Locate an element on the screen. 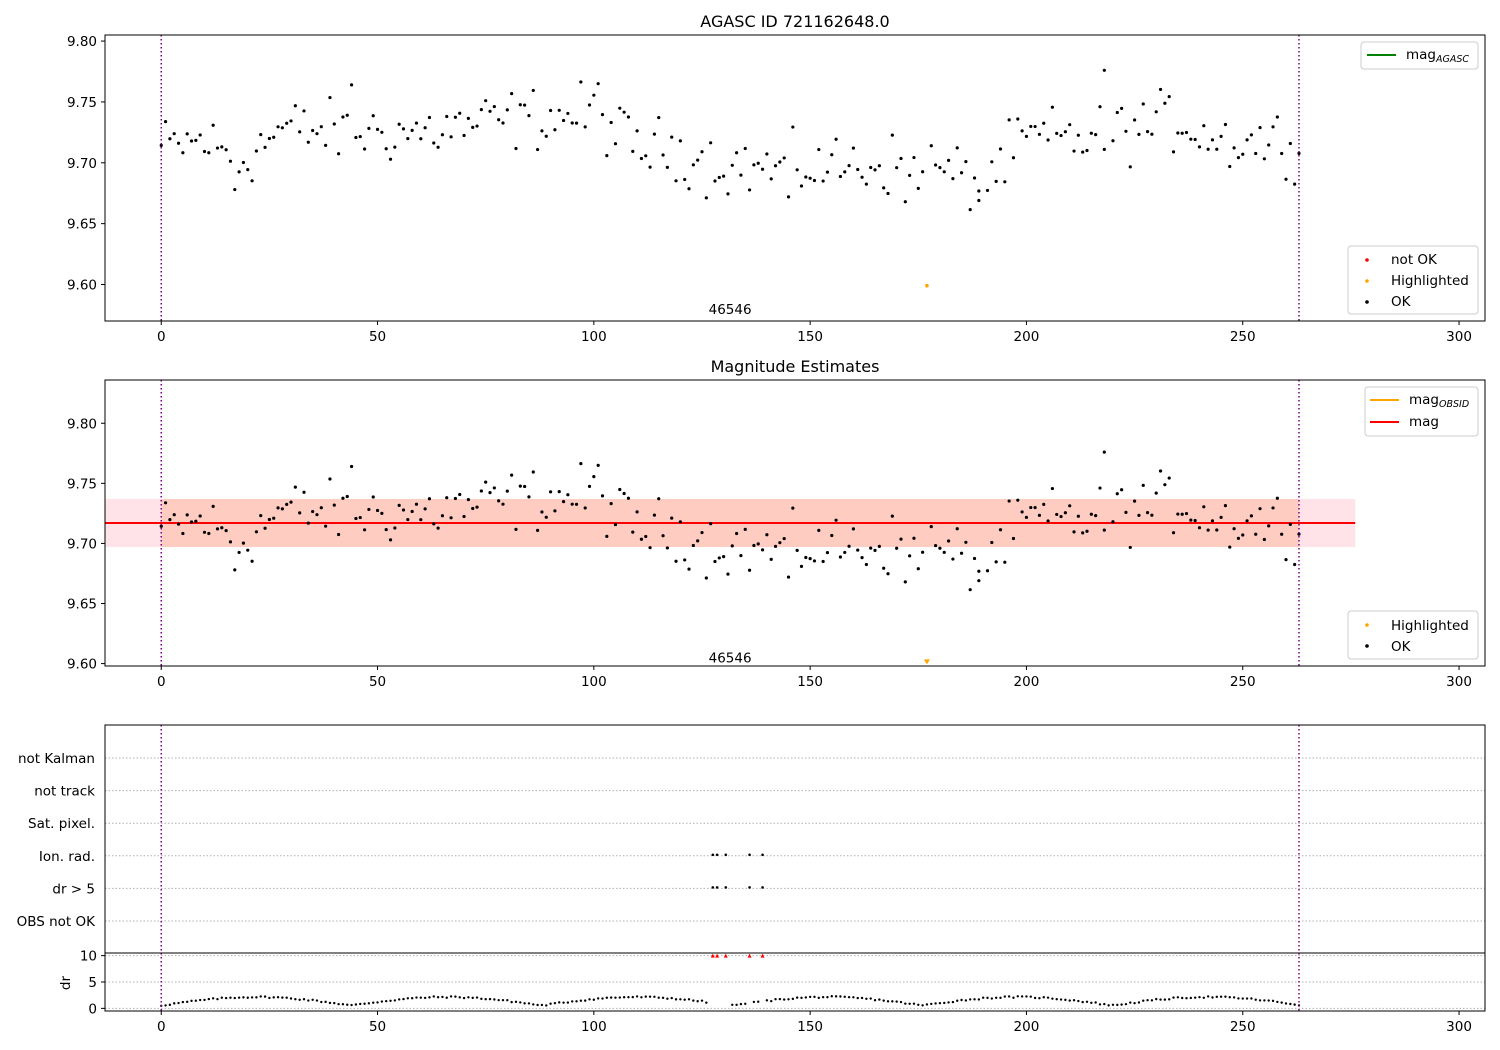  flag-point is located at coordinates (717, 855).